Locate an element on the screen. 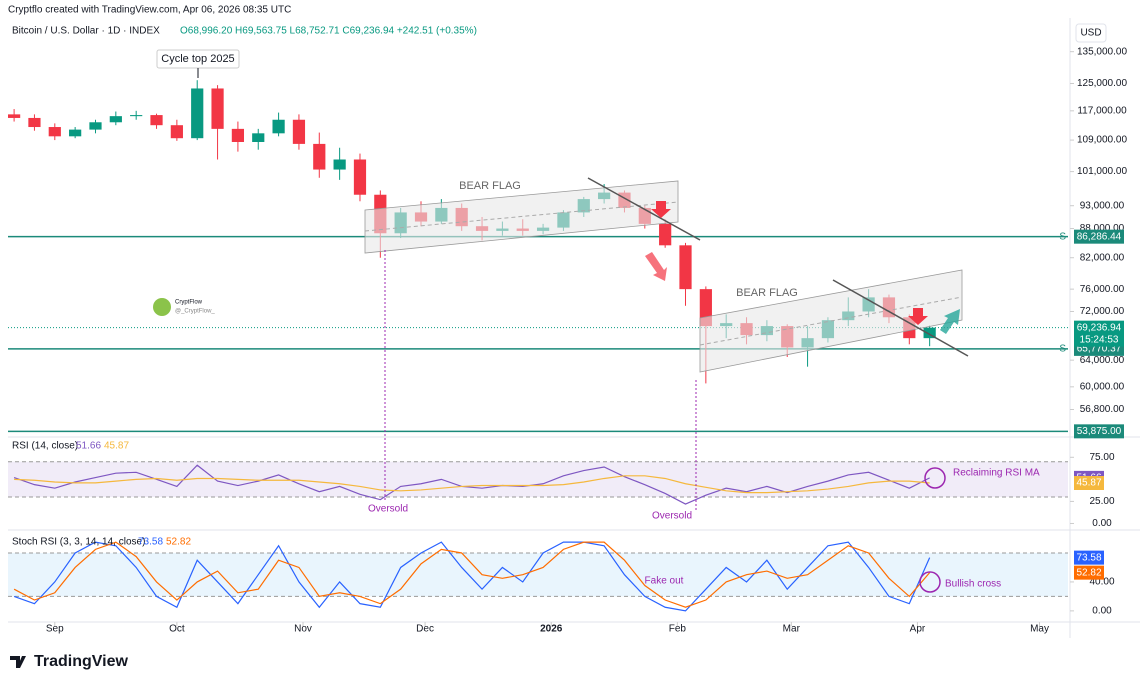 The image size is (1140, 683). y-tick-label: 75.00 is located at coordinates (1101, 457).